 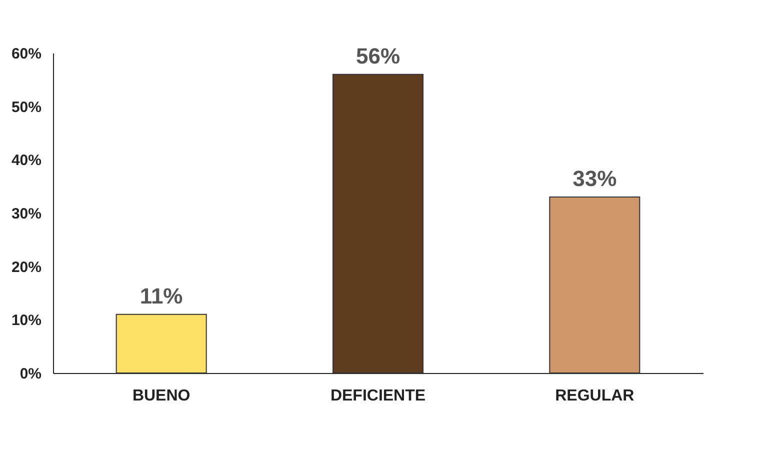 I want to click on y-tick-label: 60%, so click(x=26, y=54).